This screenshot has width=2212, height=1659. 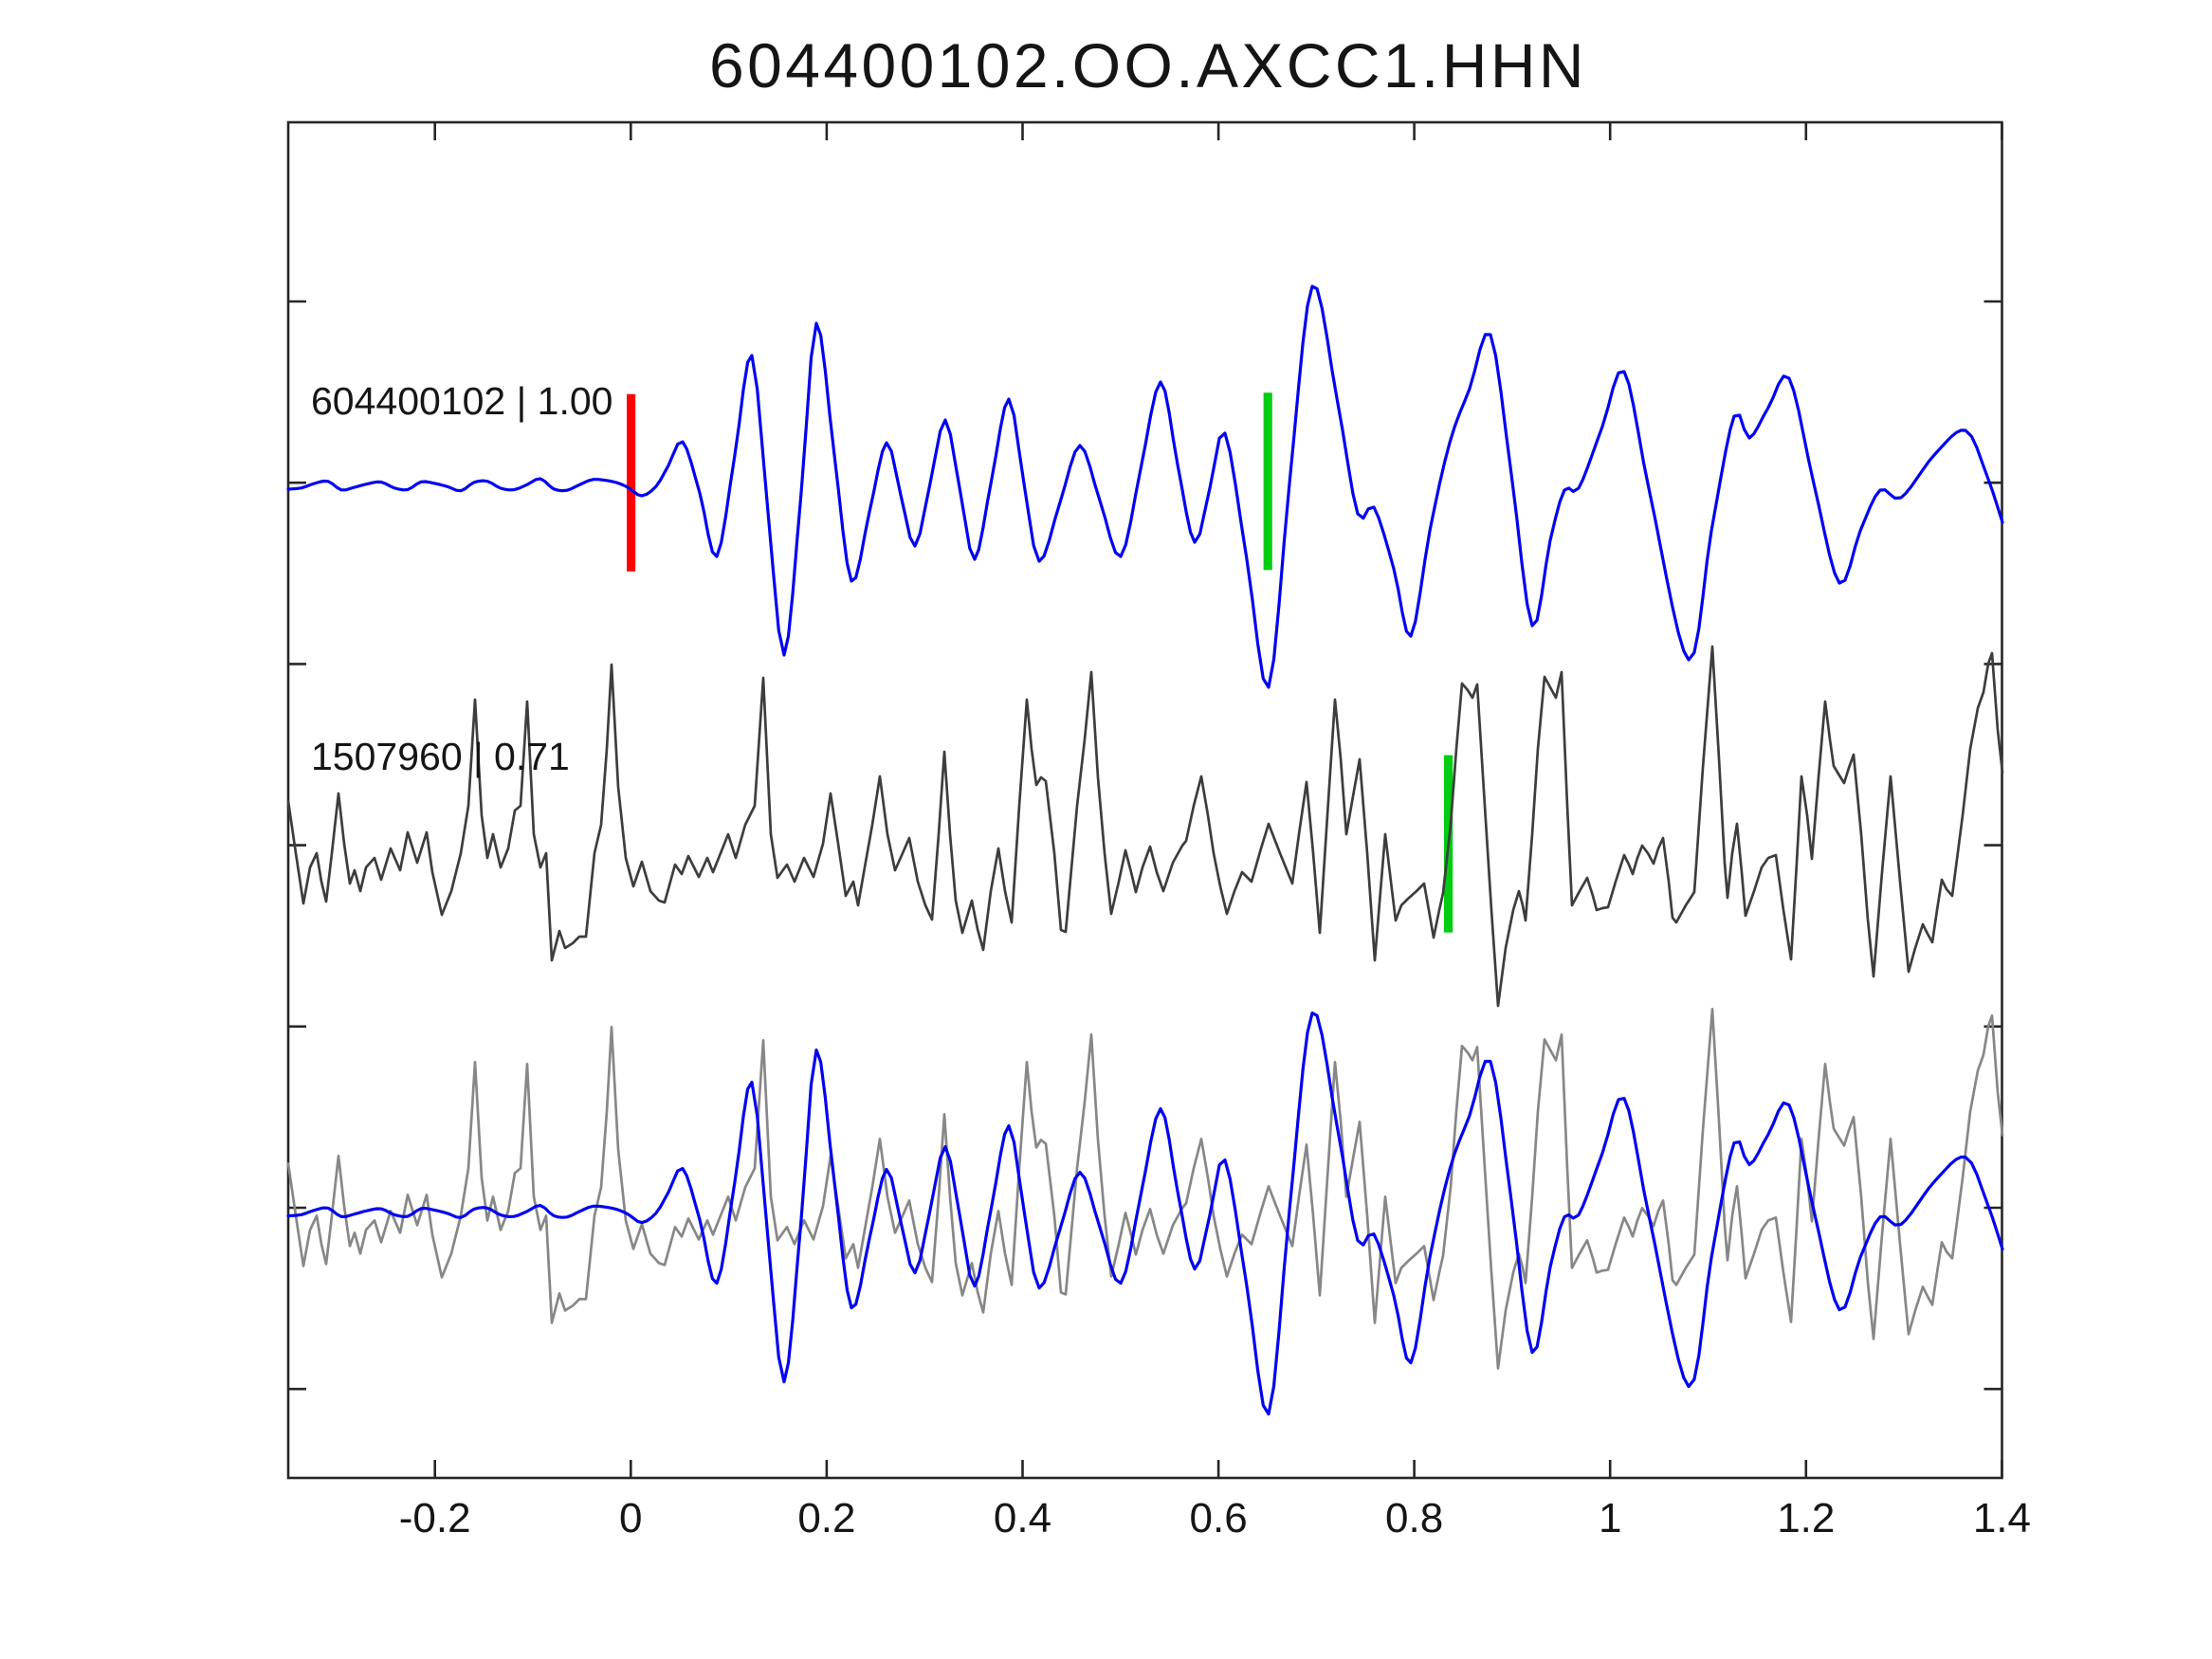 What do you see at coordinates (435, 1518) in the screenshot?
I see `svg-text: -0.2` at bounding box center [435, 1518].